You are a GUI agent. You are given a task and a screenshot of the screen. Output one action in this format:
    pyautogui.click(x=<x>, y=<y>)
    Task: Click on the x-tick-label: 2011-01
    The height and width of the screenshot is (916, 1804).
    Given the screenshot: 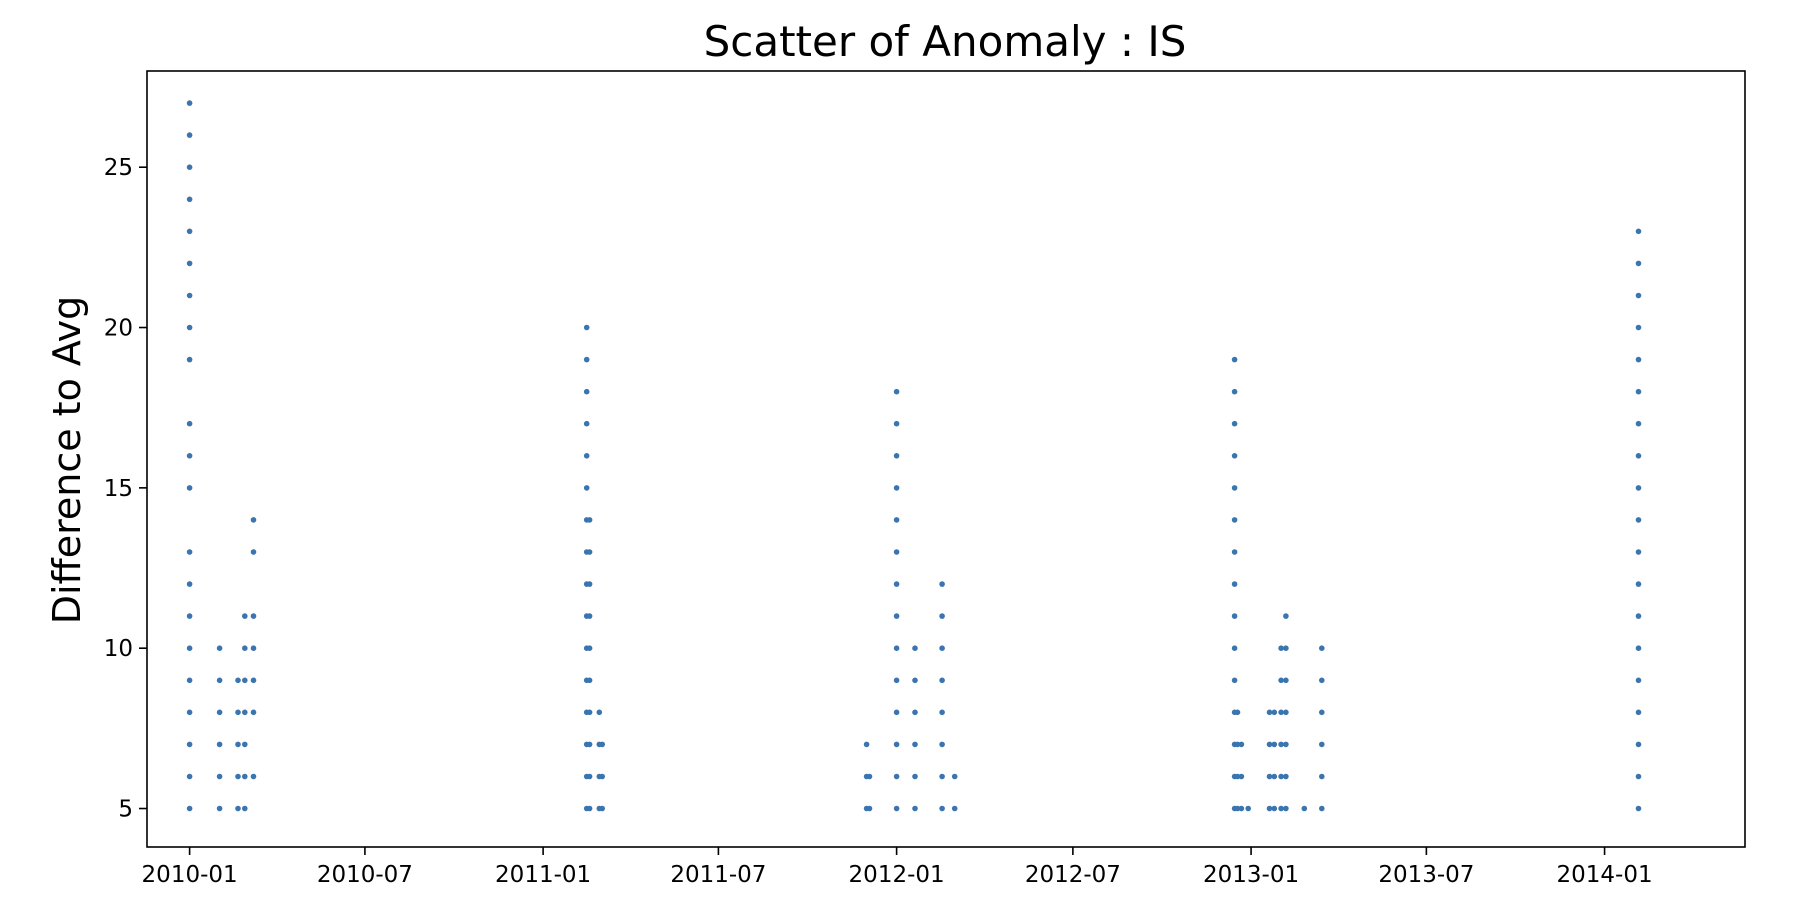 What is the action you would take?
    pyautogui.click(x=543, y=875)
    